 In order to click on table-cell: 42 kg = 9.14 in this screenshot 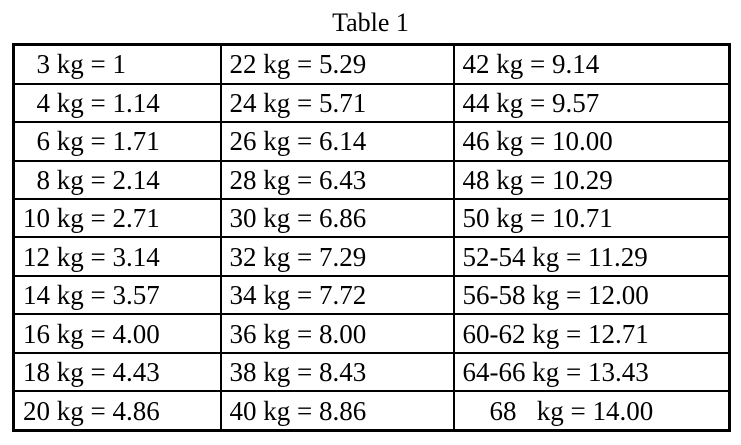, I will do `click(591, 64)`.